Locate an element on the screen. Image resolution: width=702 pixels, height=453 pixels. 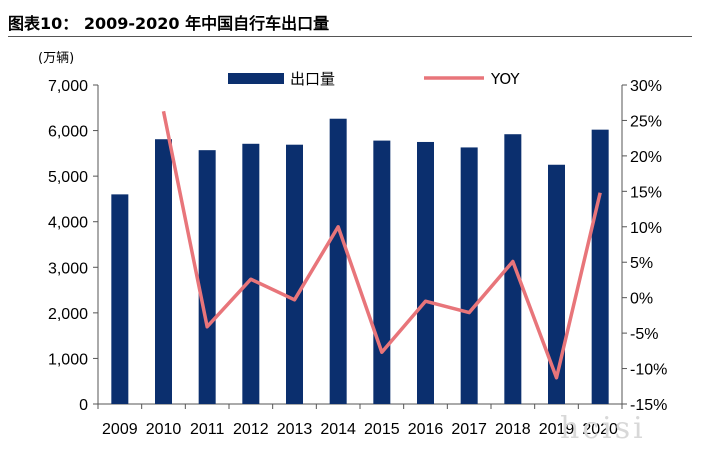
y-right-tick-label: 10% is located at coordinates (646, 228).